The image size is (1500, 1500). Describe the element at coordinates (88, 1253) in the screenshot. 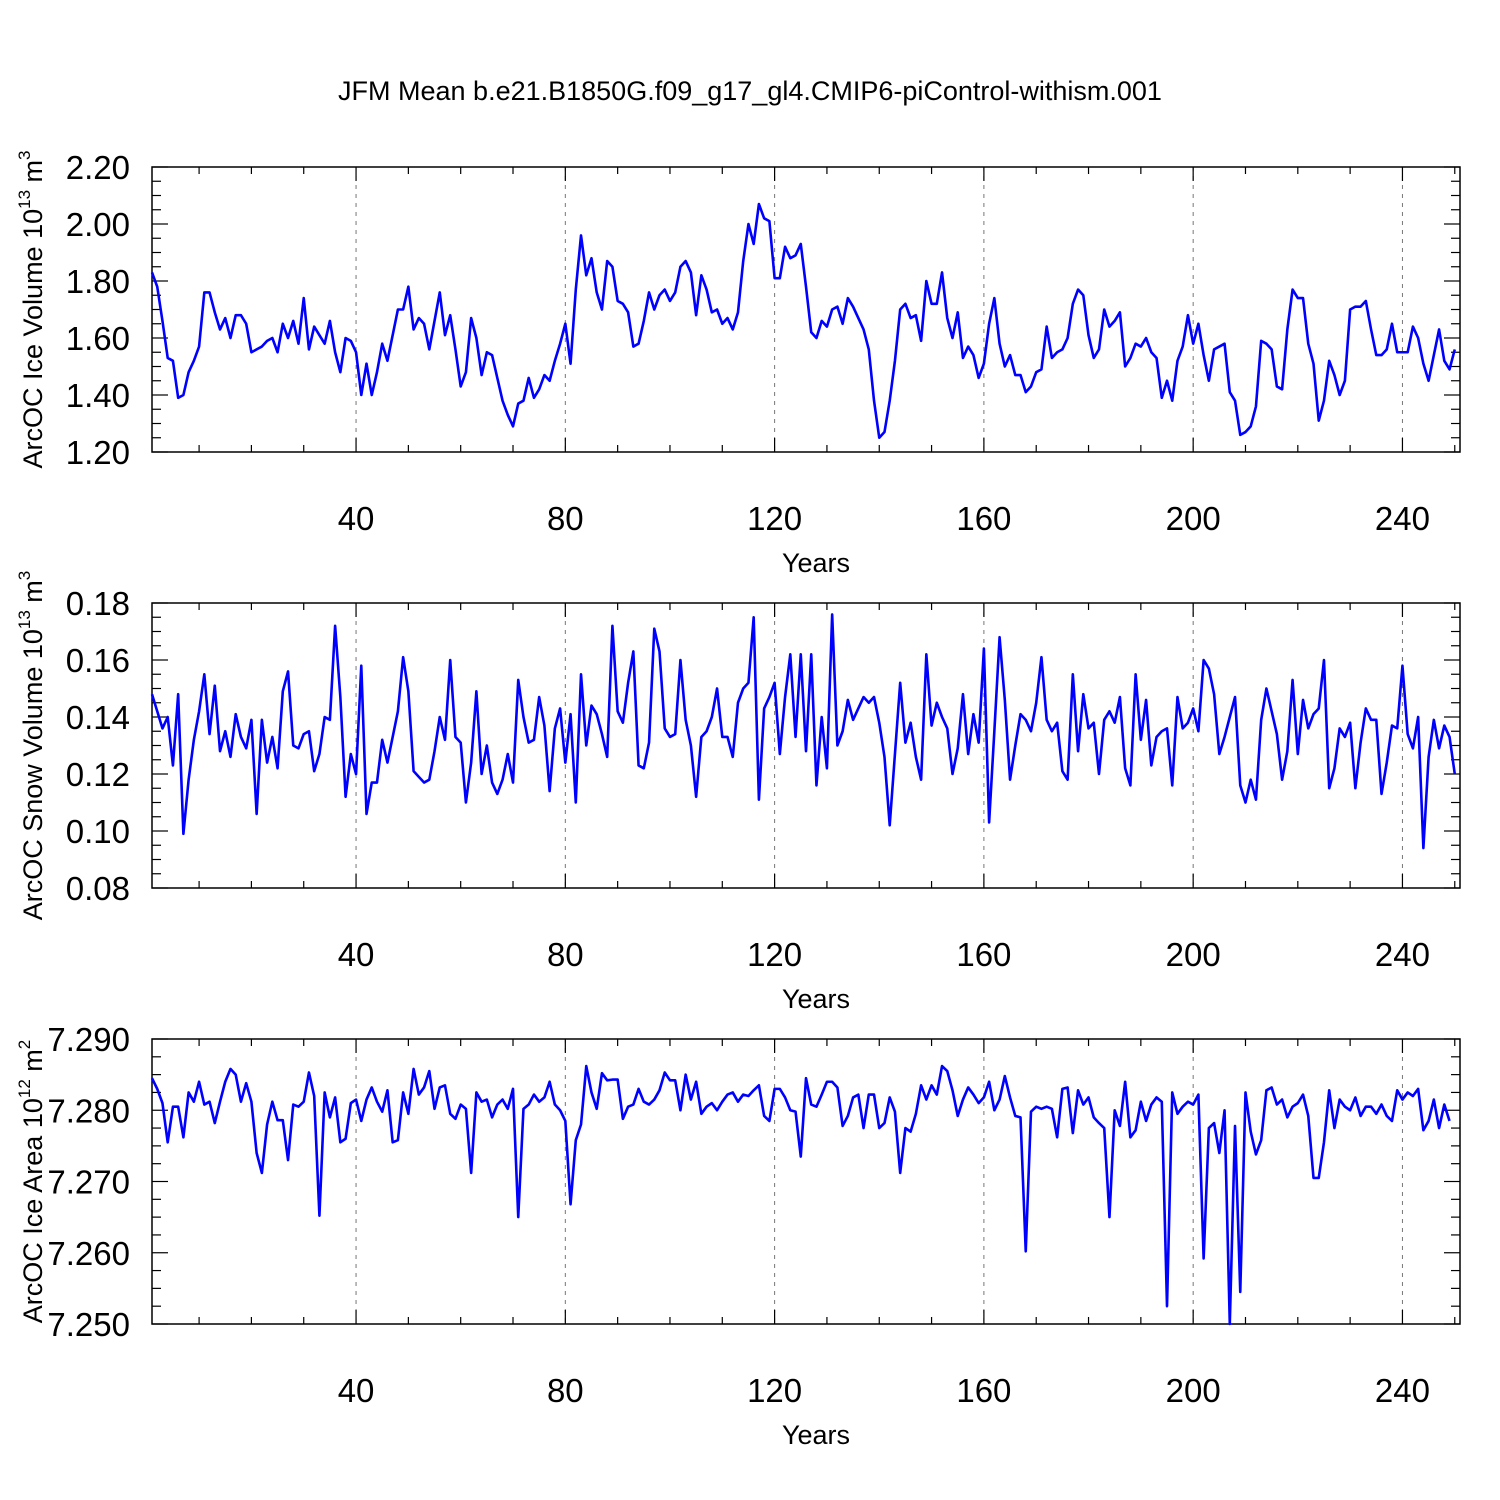

I see `y-tick-label: 7.260` at that location.